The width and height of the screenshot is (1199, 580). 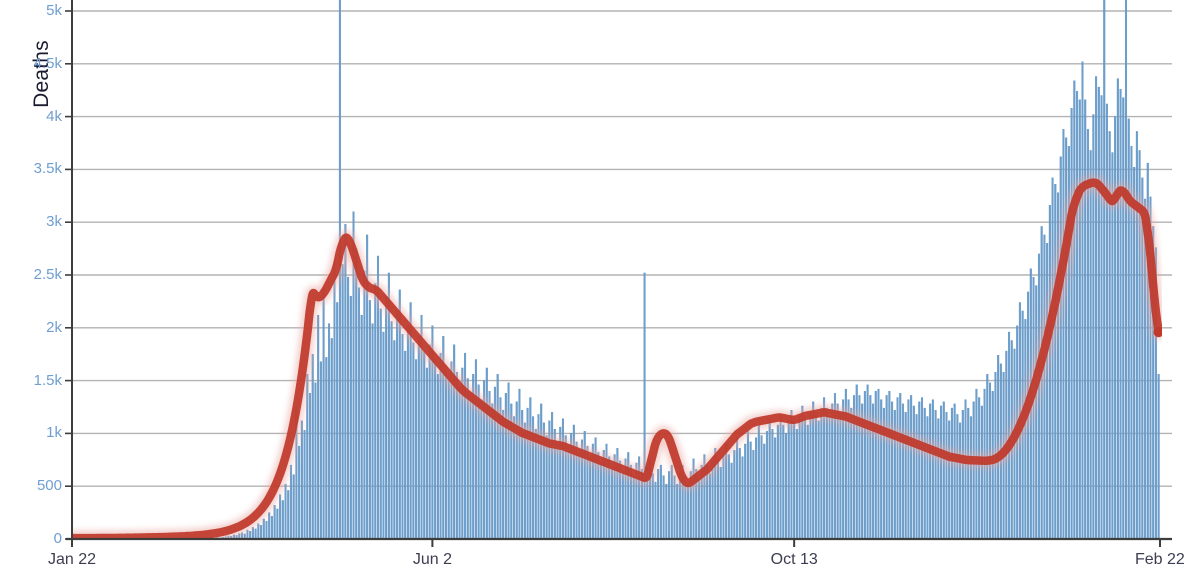 What do you see at coordinates (47, 169) in the screenshot?
I see `y-axis-tick-label: 3.5k` at bounding box center [47, 169].